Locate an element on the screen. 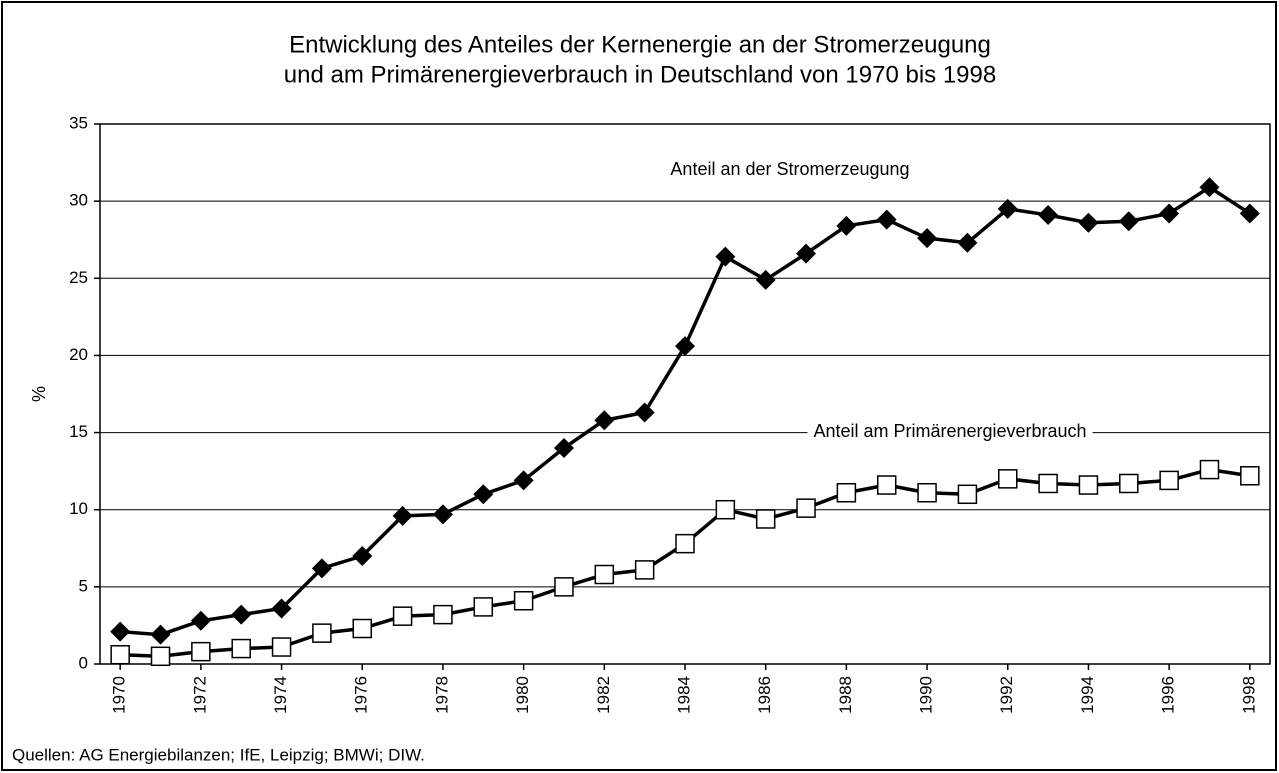 The image size is (1279, 773). x-tick-label: 1974 is located at coordinates (280, 695).